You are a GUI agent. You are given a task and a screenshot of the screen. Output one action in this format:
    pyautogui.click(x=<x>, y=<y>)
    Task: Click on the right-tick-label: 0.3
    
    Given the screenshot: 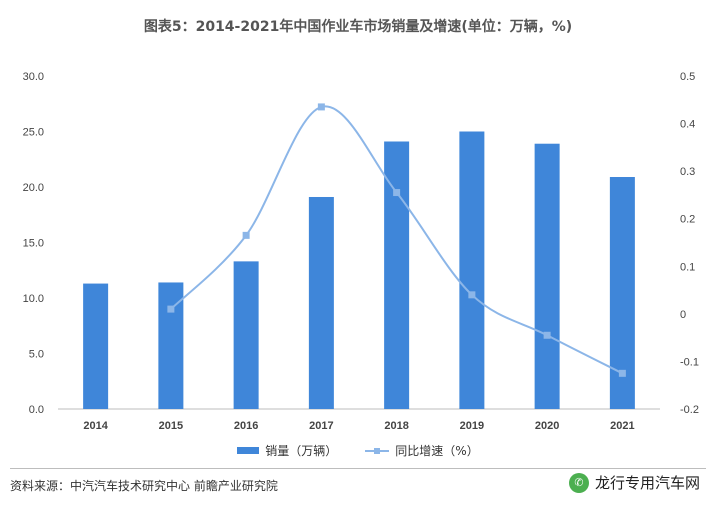 What is the action you would take?
    pyautogui.click(x=687, y=172)
    